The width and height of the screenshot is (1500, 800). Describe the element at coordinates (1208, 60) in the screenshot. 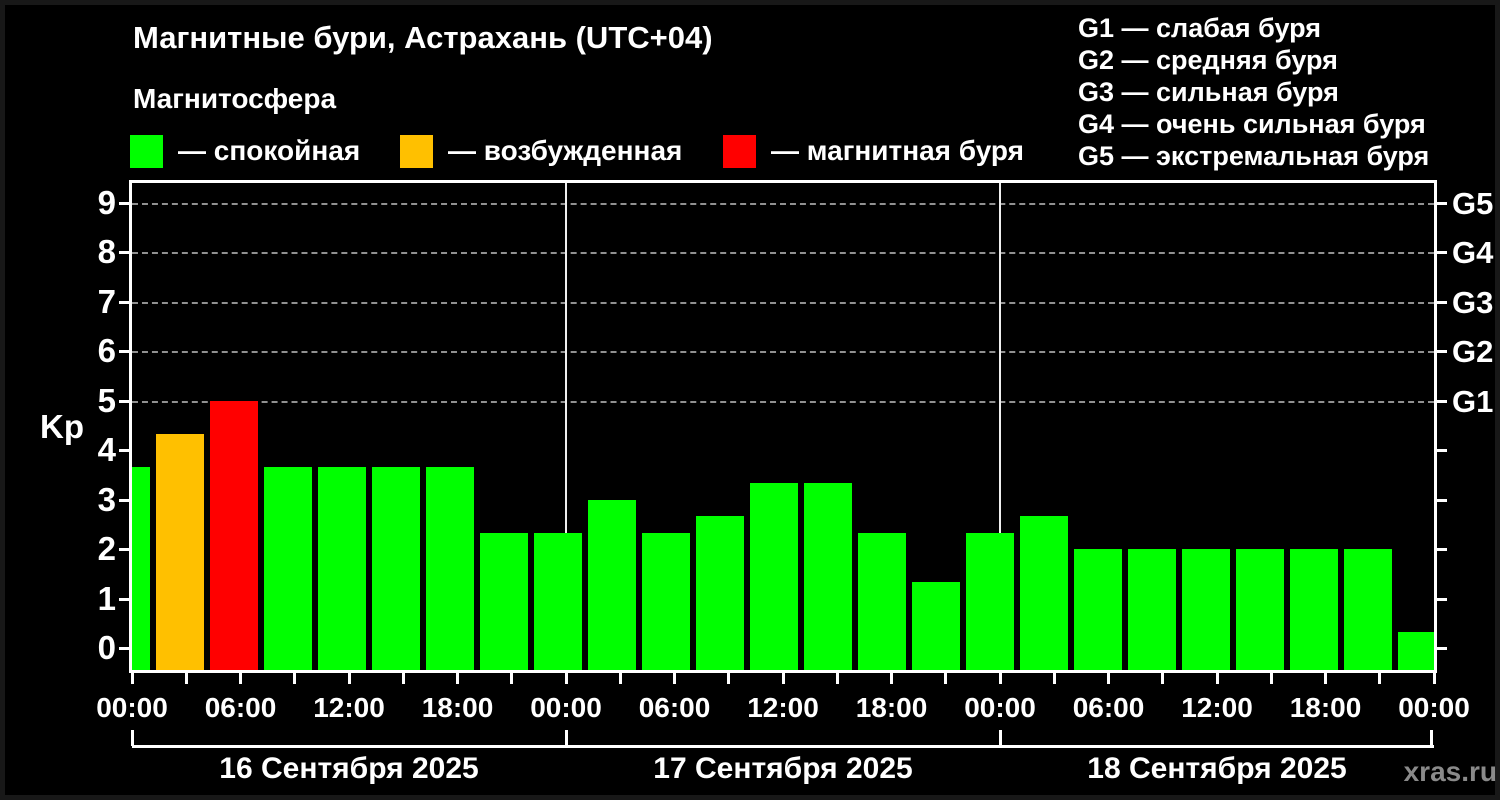

I see `g-legend-line-g2: G2 — средняя буря` at that location.